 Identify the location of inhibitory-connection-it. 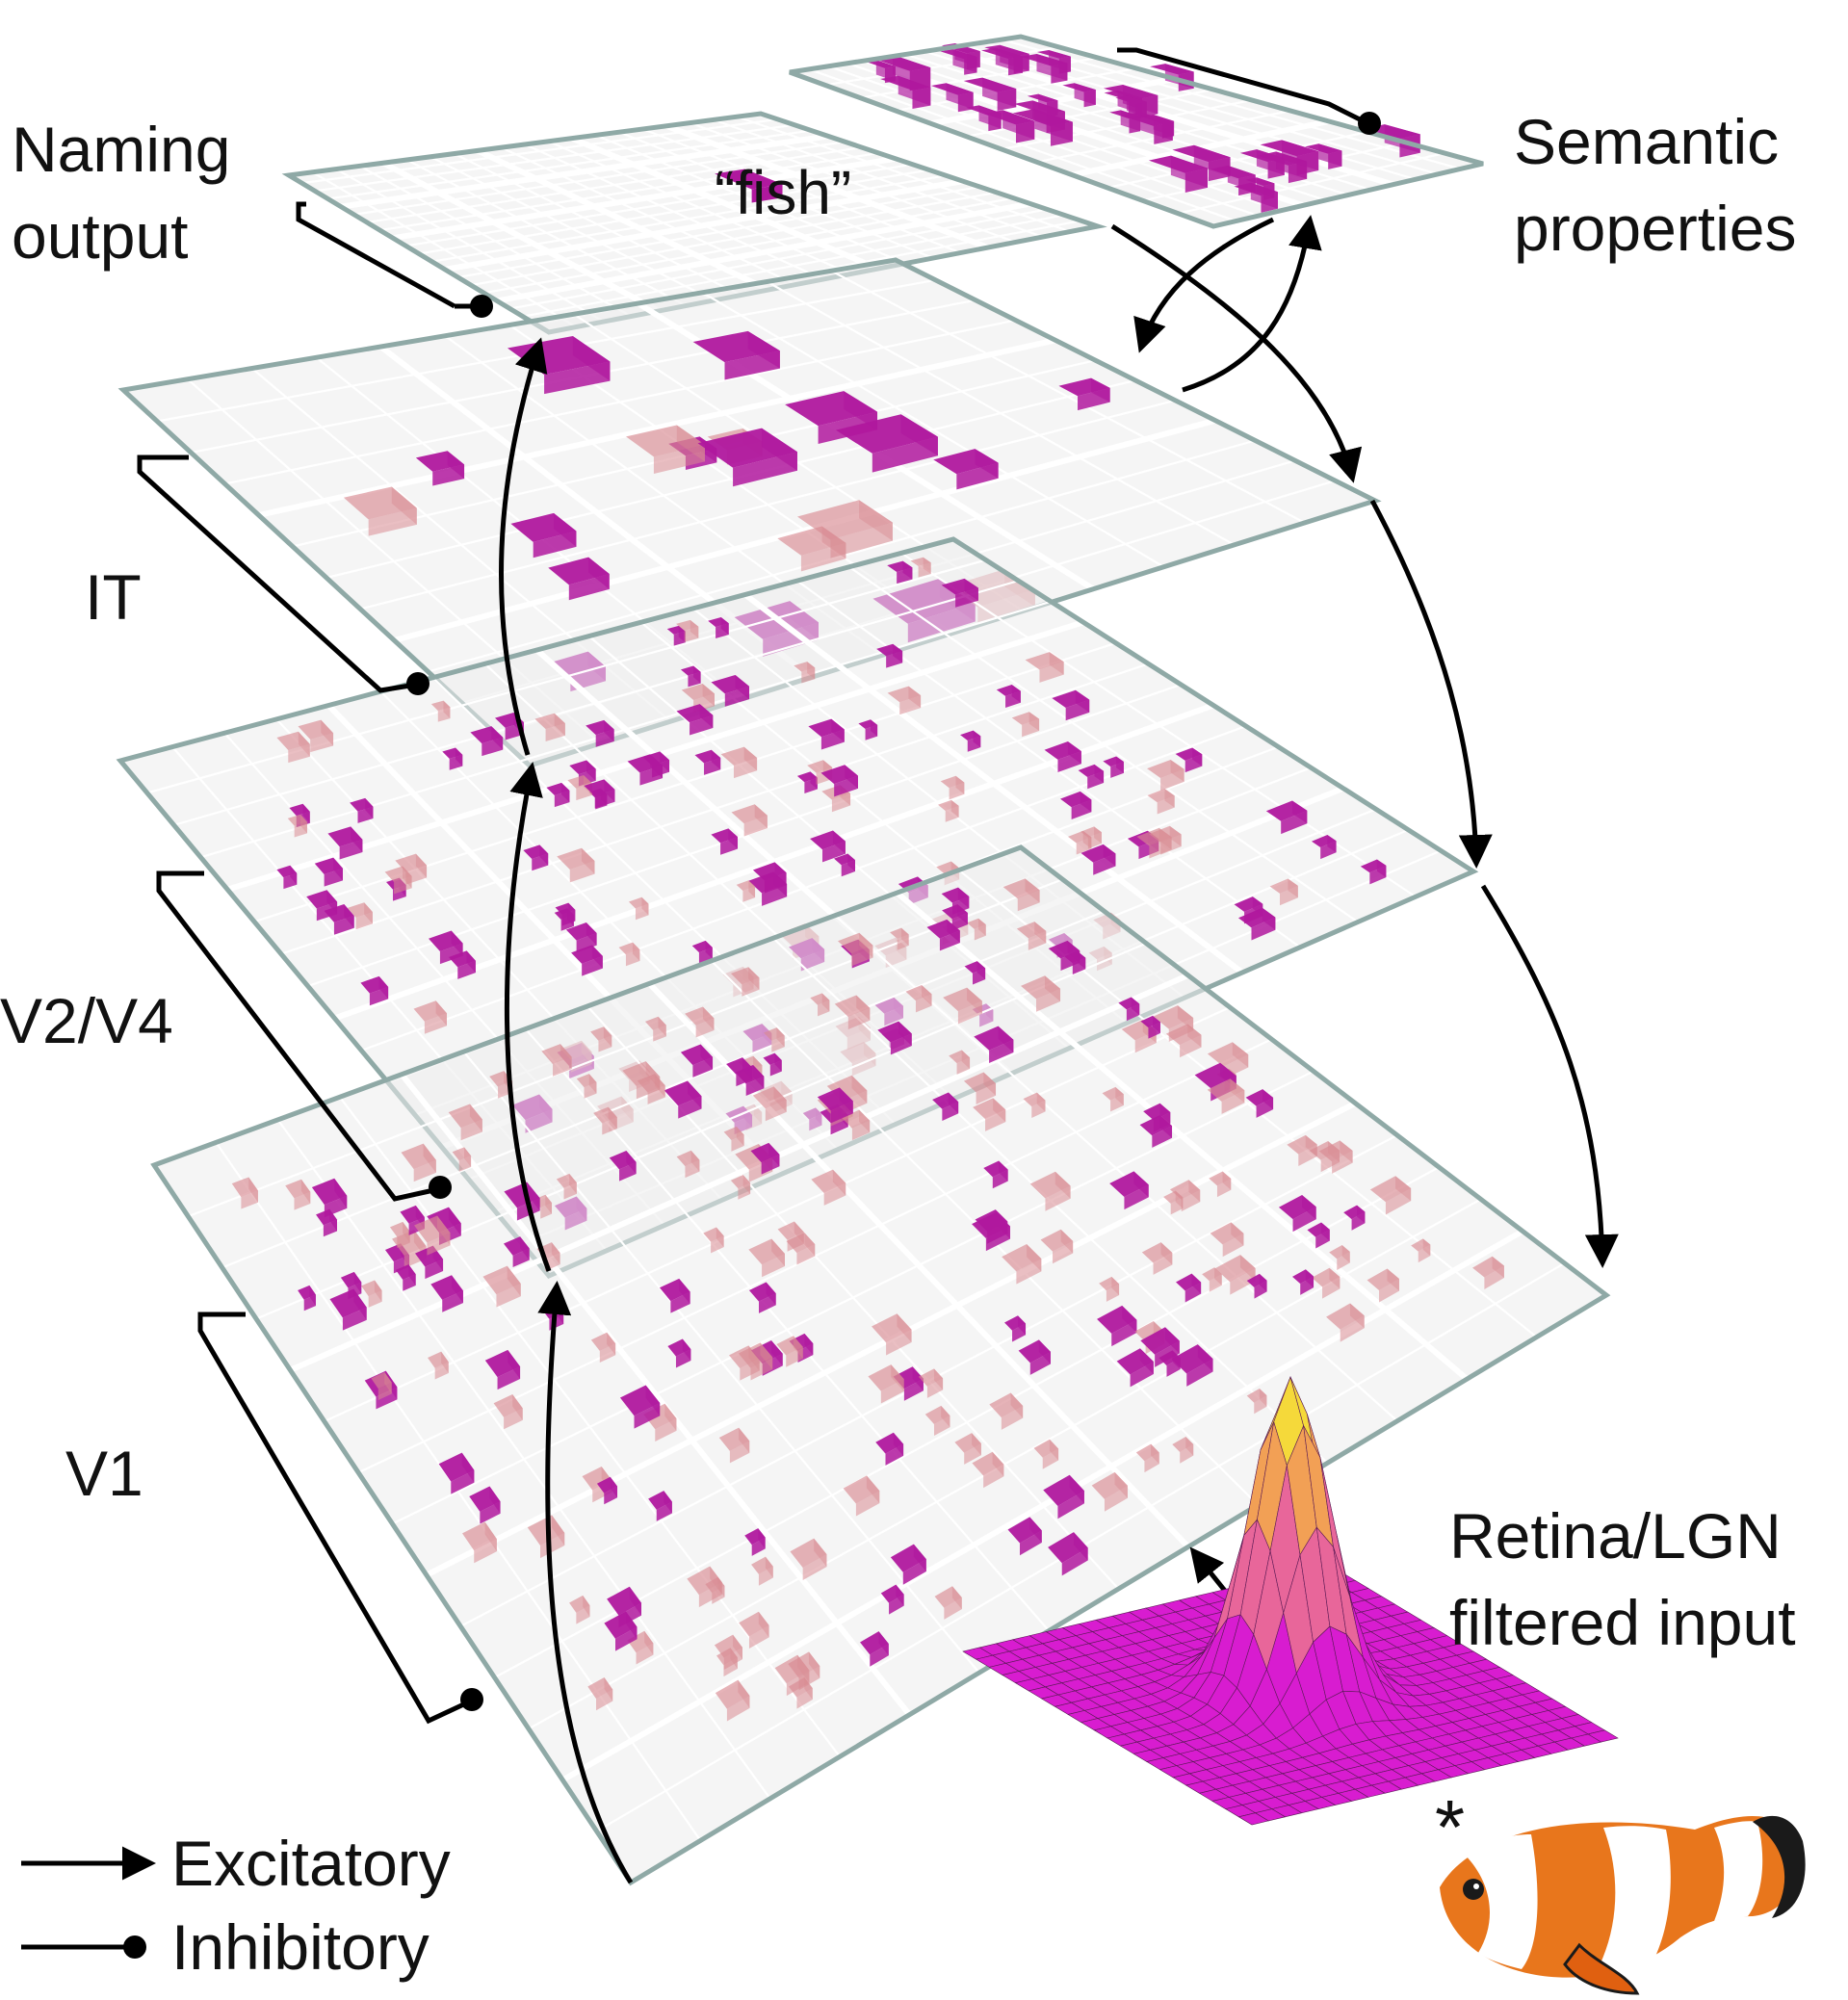
(283, 575).